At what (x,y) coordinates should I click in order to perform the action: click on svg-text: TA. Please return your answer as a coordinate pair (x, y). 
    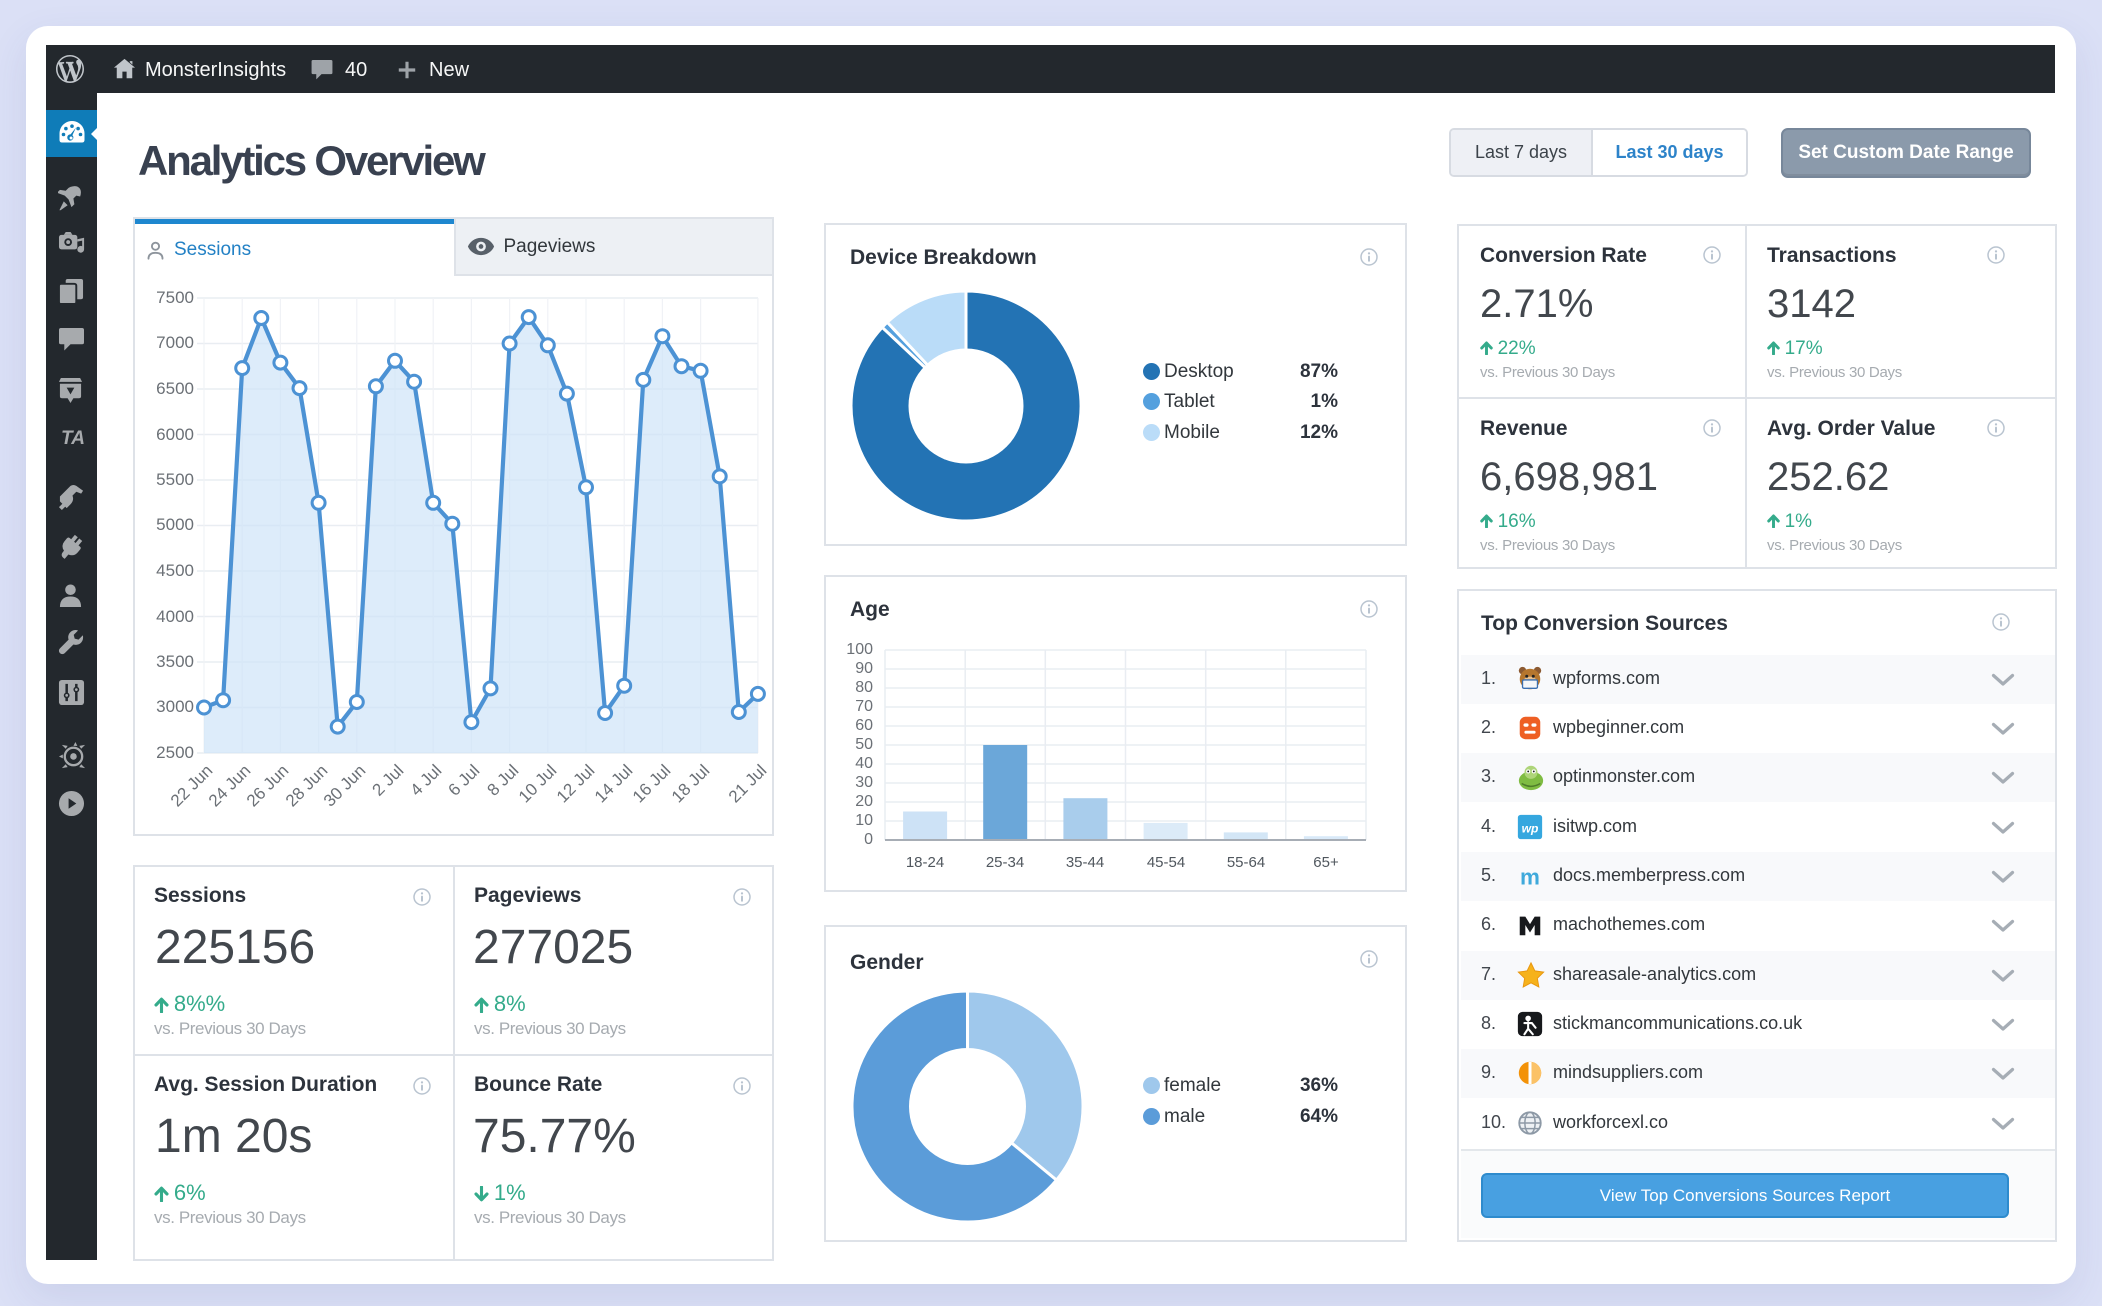
    Looking at the image, I should click on (73, 438).